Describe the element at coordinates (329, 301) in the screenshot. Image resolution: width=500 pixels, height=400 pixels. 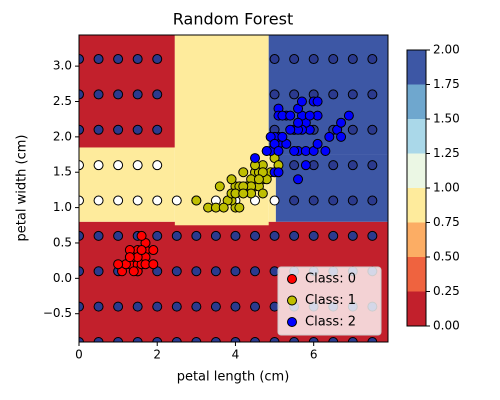
I see `legend-box` at that location.